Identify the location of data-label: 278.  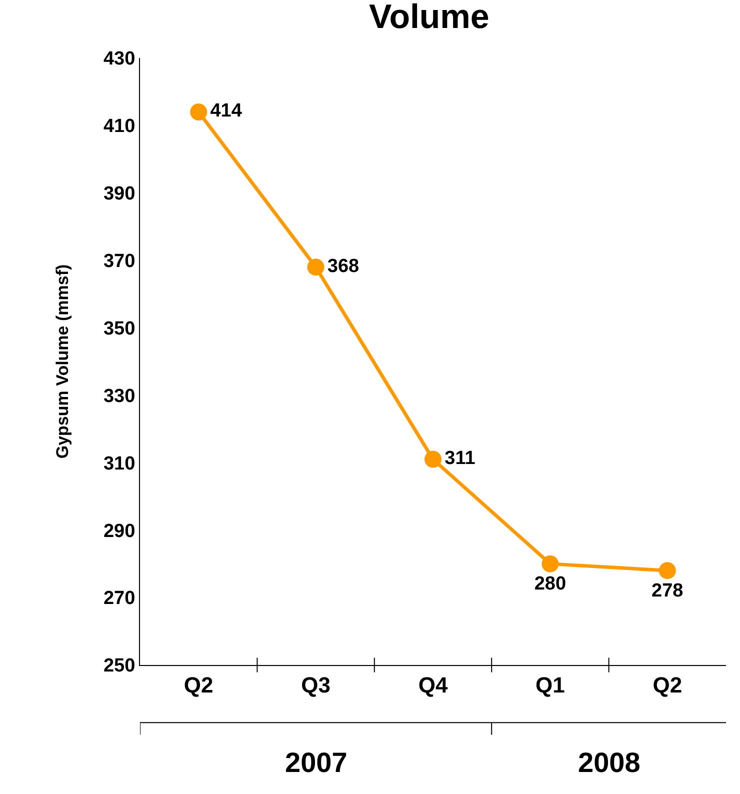
(668, 591).